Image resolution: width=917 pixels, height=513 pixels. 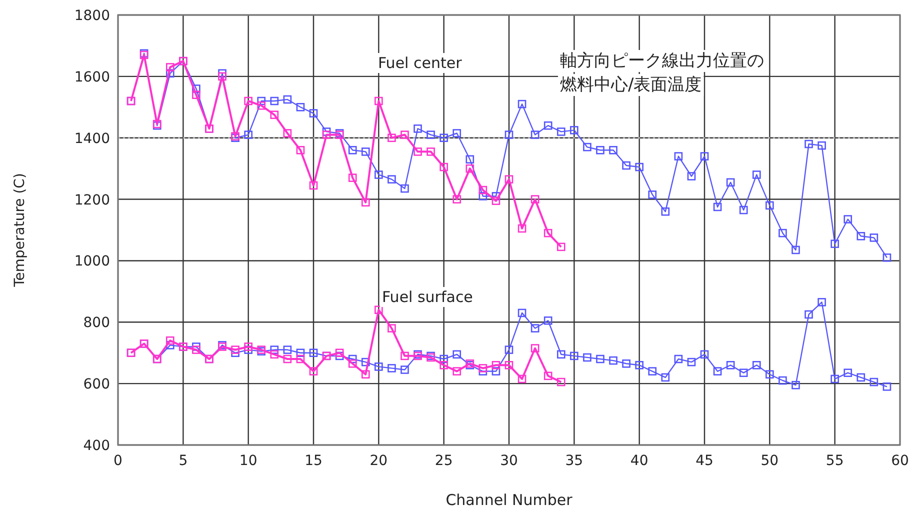 What do you see at coordinates (510, 500) in the screenshot?
I see `x-axis-title: Channel Number` at bounding box center [510, 500].